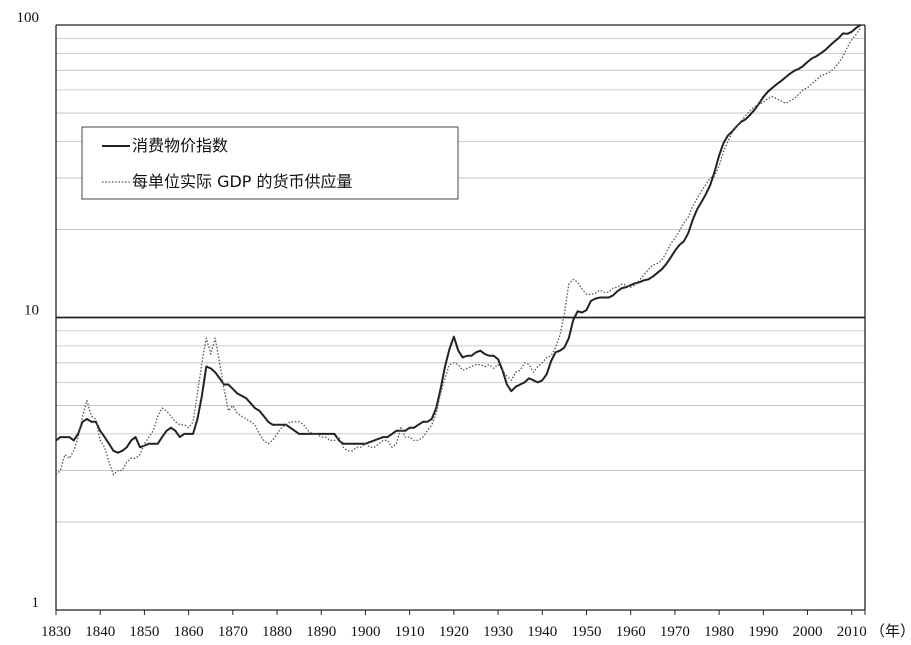 The image size is (911, 645). I want to click on x-tick-label-1840: 1840, so click(100, 632).